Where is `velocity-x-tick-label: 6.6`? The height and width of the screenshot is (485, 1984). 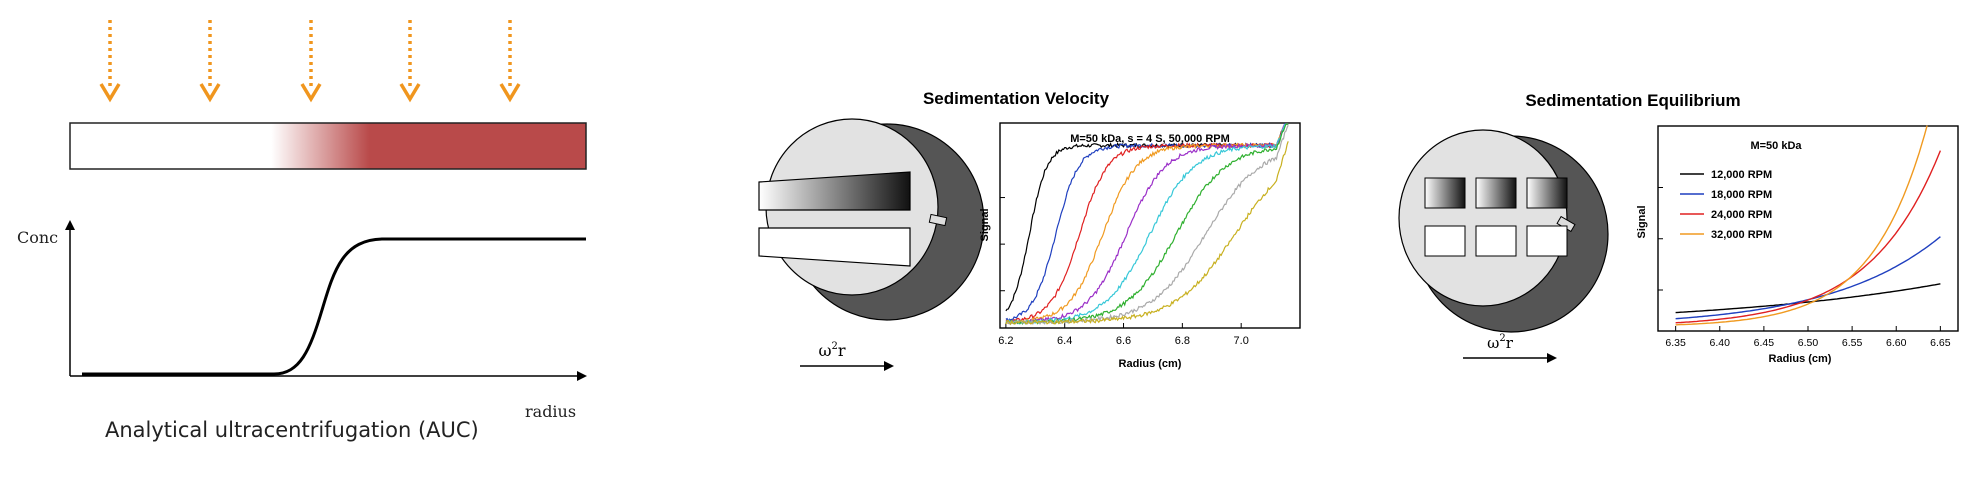
velocity-x-tick-label: 6.6 is located at coordinates (1123, 341).